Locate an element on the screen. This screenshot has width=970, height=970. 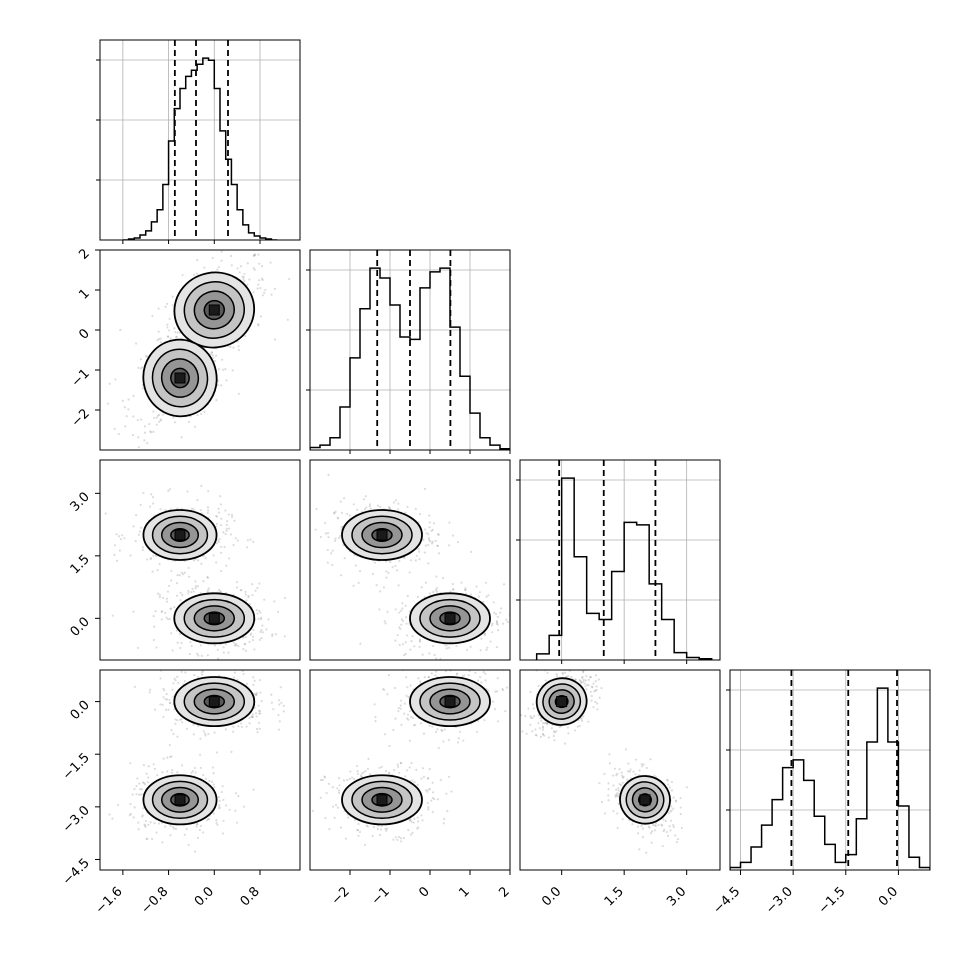
contours is located at coordinates (416, 577).